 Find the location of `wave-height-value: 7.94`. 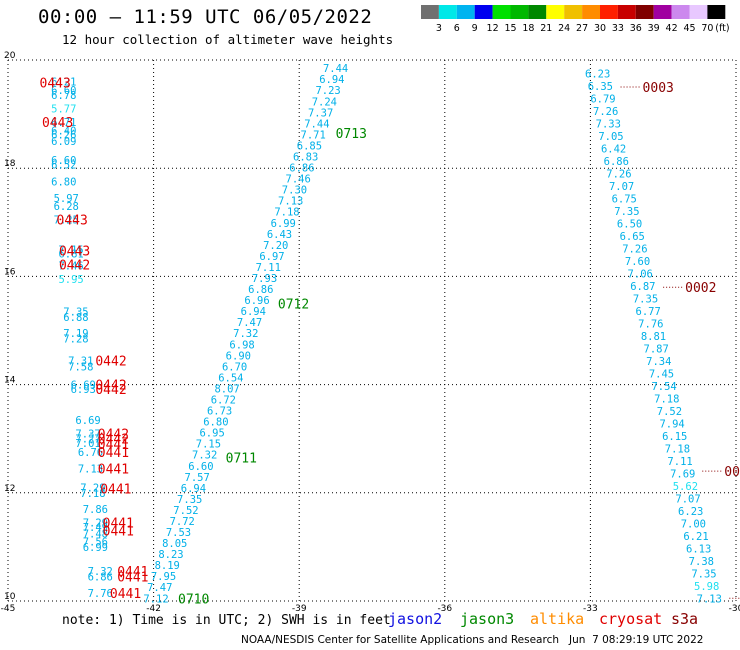

wave-height-value: 7.94 is located at coordinates (671, 424).